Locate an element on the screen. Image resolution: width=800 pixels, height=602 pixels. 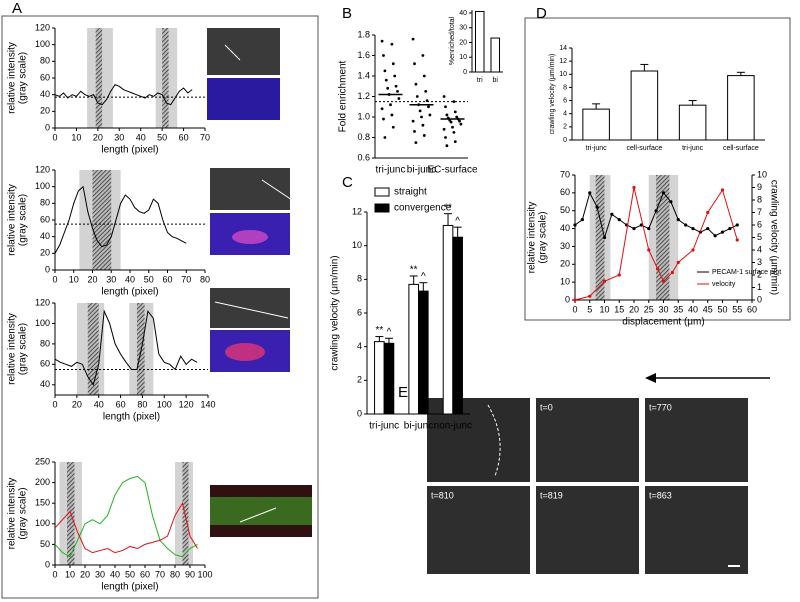
panel-label: A is located at coordinates (17, 8).